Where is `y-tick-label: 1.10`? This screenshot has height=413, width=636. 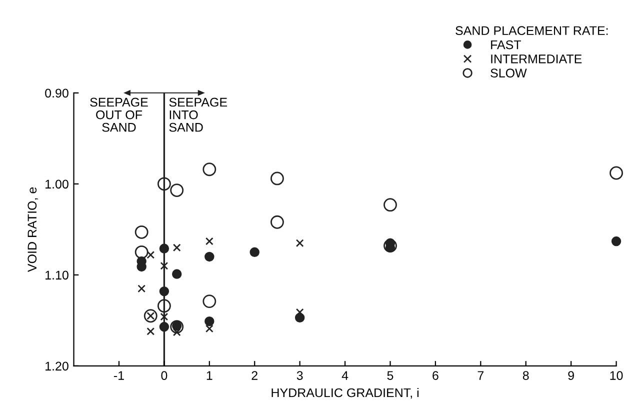
y-tick-label: 1.10 is located at coordinates (57, 275).